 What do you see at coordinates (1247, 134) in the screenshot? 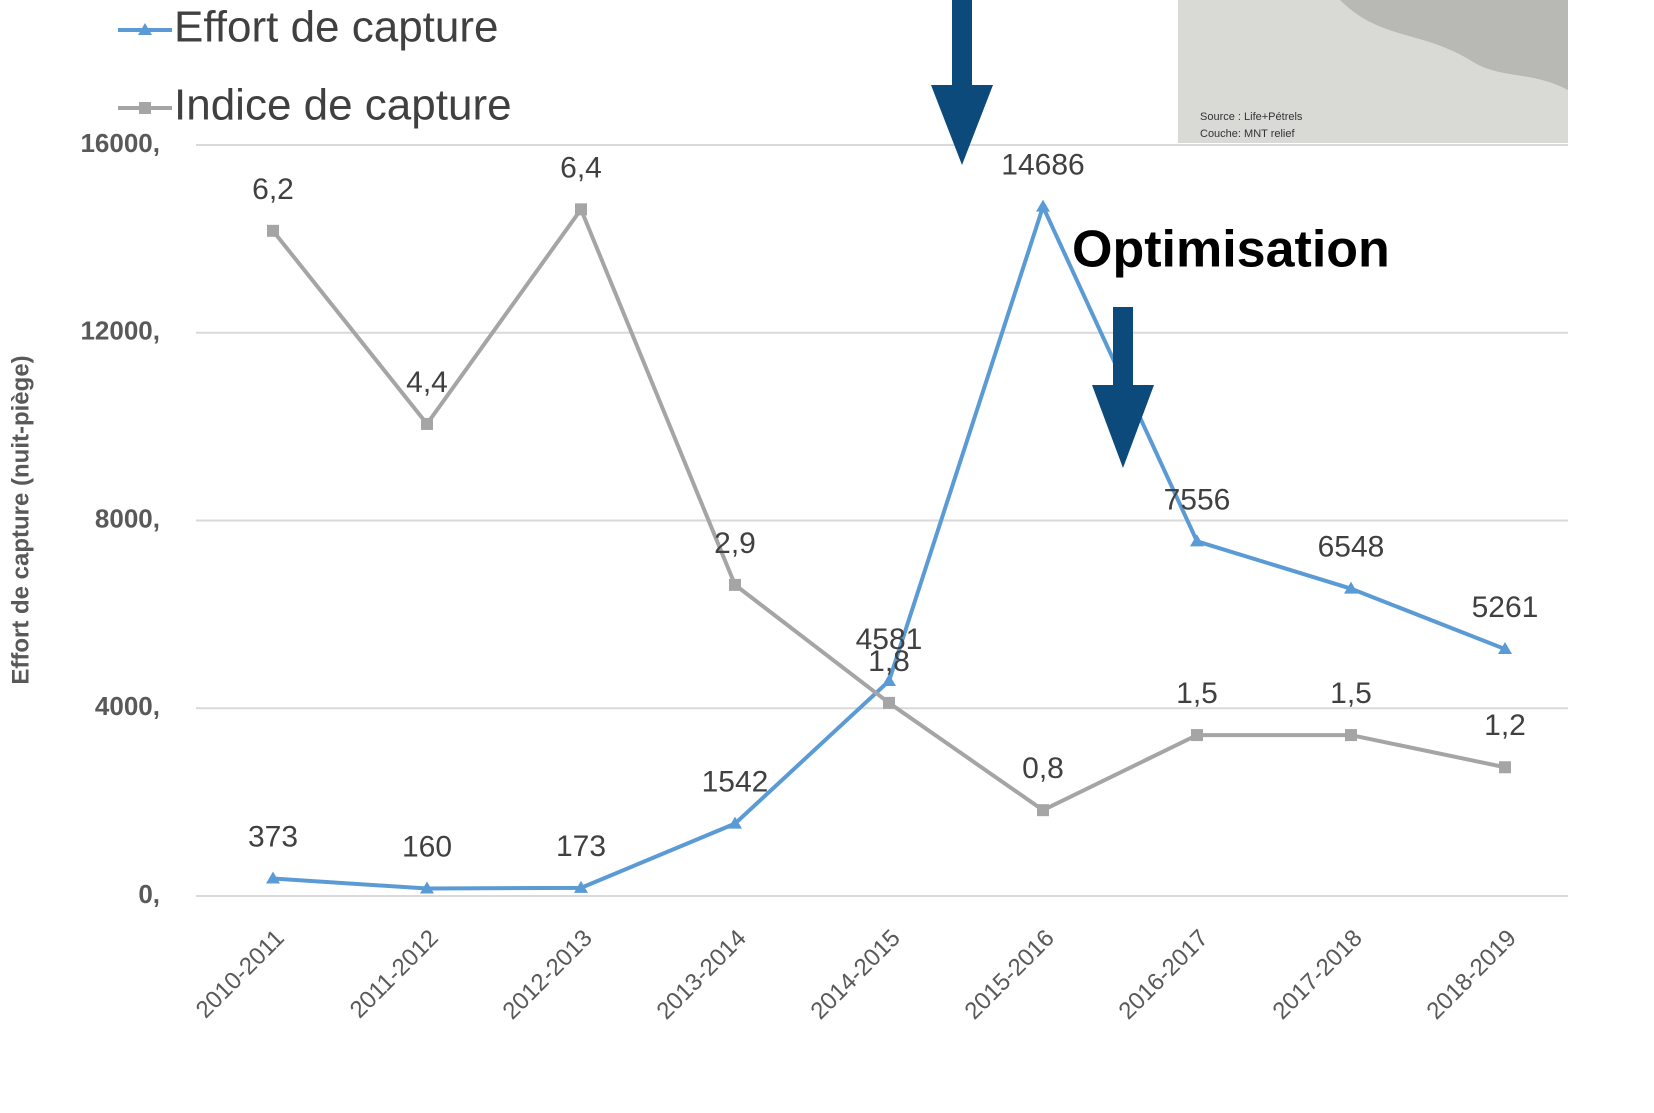
I see `map-layer: Couche: MNT relief` at bounding box center [1247, 134].